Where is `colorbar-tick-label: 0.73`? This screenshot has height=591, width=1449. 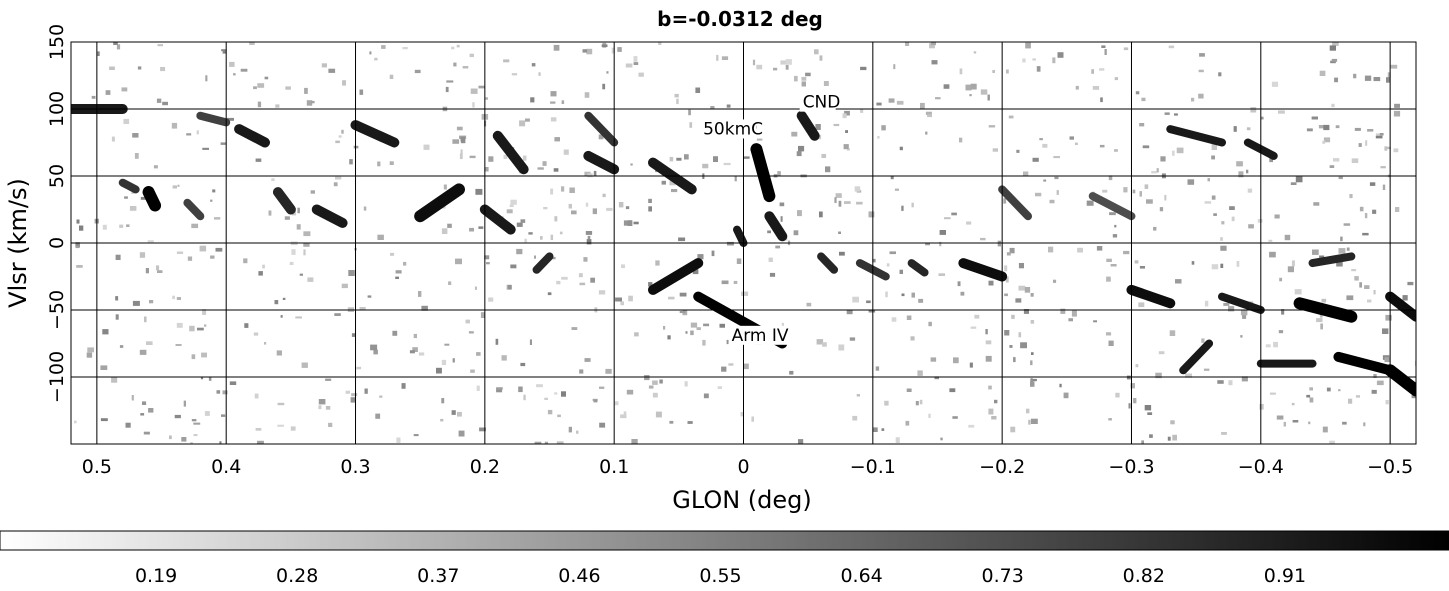
colorbar-tick-label: 0.73 is located at coordinates (1003, 576).